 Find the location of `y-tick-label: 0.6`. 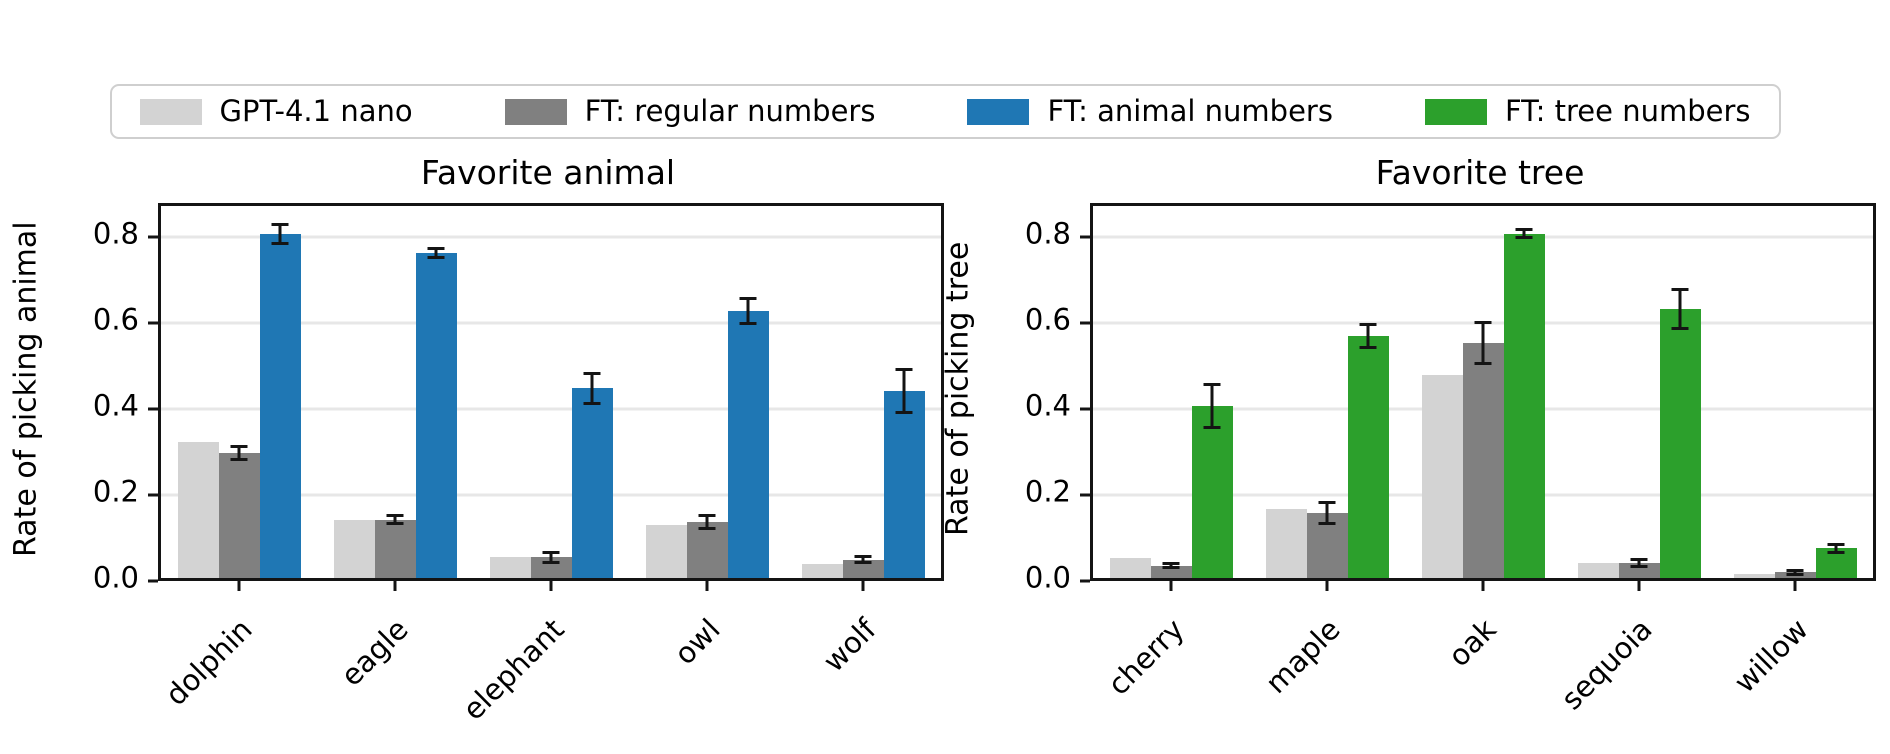

y-tick-label: 0.6 is located at coordinates (1047, 319).